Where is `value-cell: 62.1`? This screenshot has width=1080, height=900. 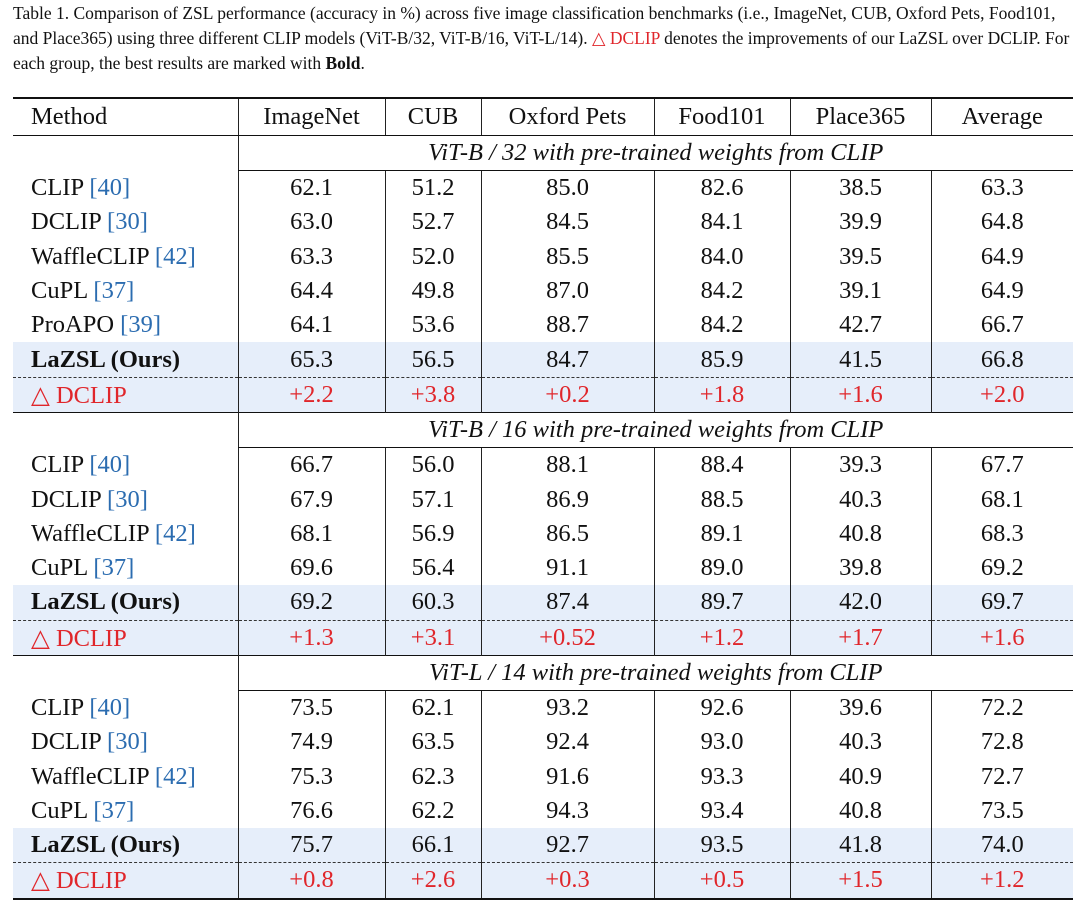 value-cell: 62.1 is located at coordinates (311, 188).